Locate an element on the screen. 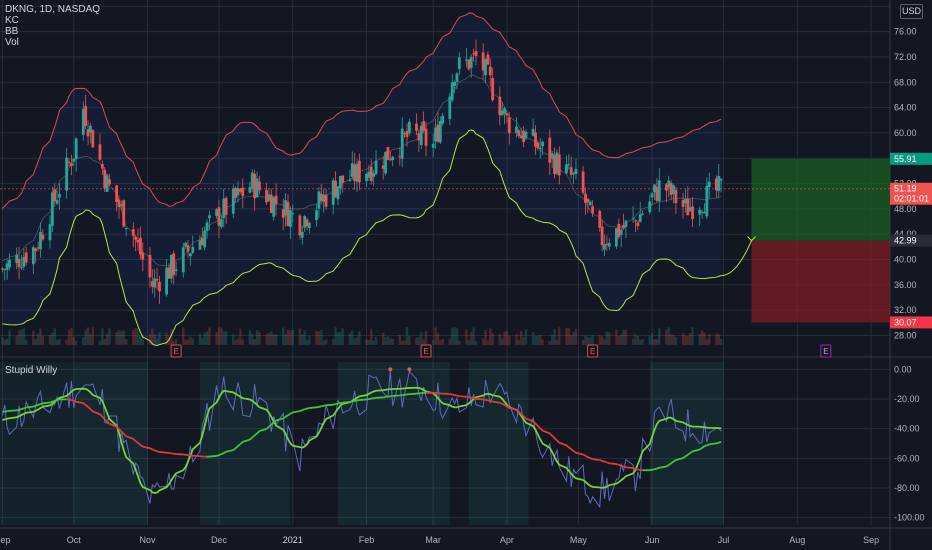 Image resolution: width=932 pixels, height=550 pixels. time-tick-label: Aug is located at coordinates (797, 540).